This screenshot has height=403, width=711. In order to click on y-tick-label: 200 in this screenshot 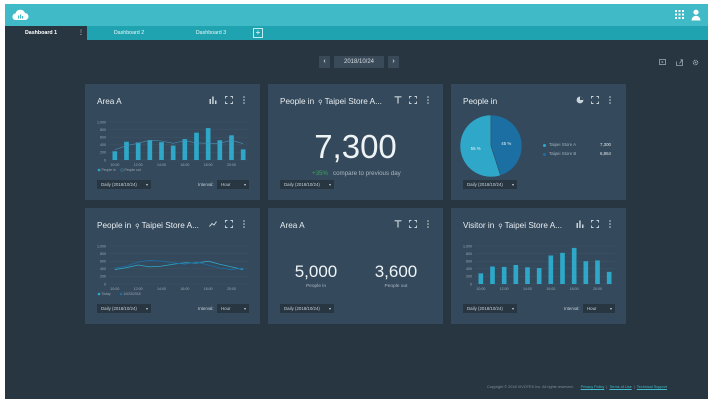, I will do `click(103, 153)`.